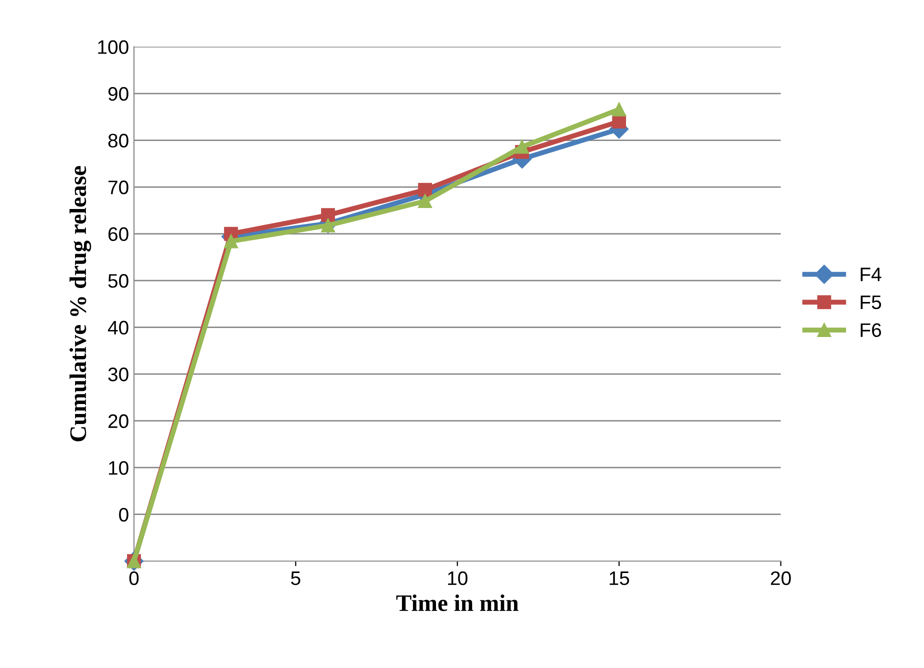 This screenshot has height=668, width=924. Describe the element at coordinates (457, 603) in the screenshot. I see `x-axis-title: Time in min` at that location.